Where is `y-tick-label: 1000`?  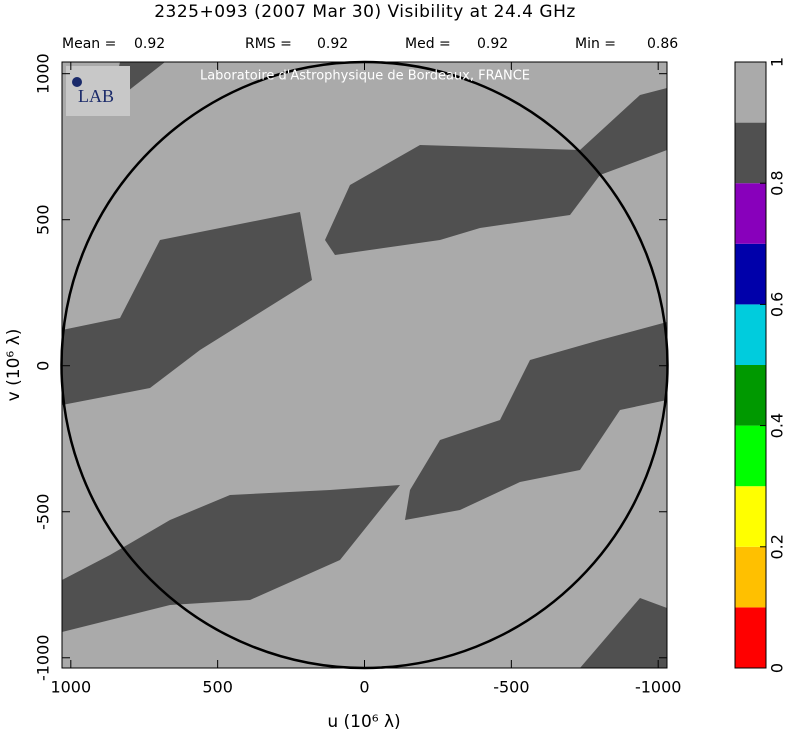 y-tick-label: 1000 is located at coordinates (43, 73).